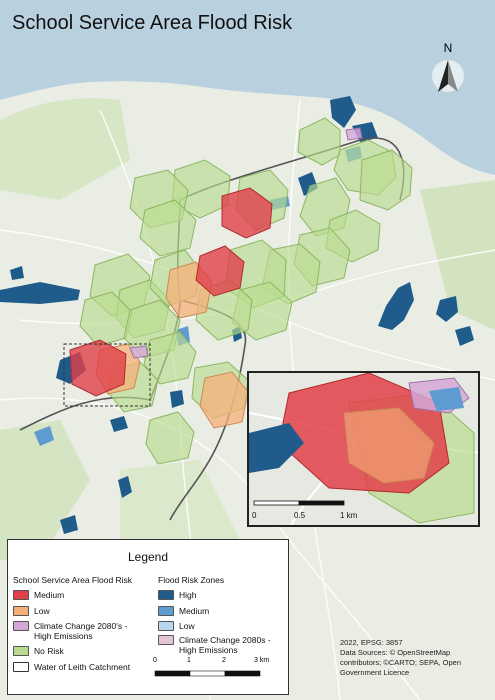  I want to click on service-areas-medium, so click(171, 292).